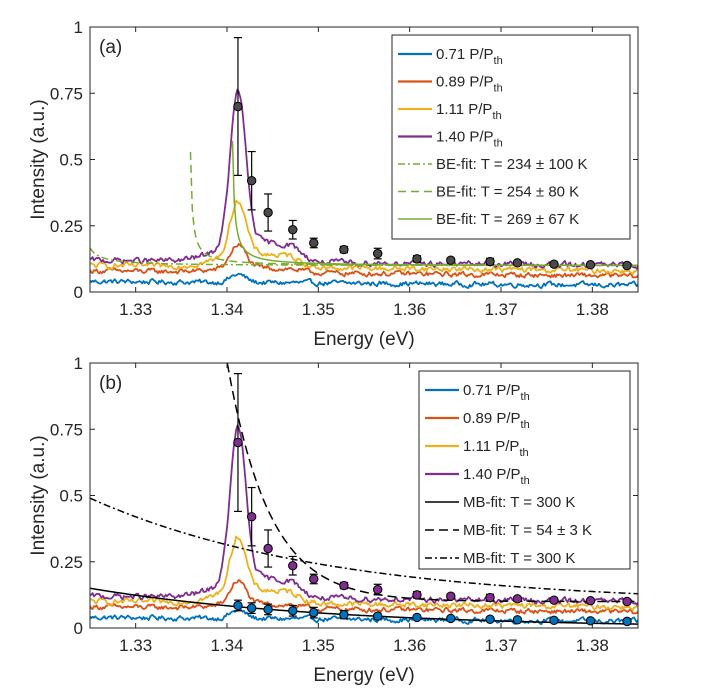 Image resolution: width=706 pixels, height=688 pixels. What do you see at coordinates (519, 502) in the screenshot?
I see `legend-entry-5: MB-fit: T = 300 K` at bounding box center [519, 502].